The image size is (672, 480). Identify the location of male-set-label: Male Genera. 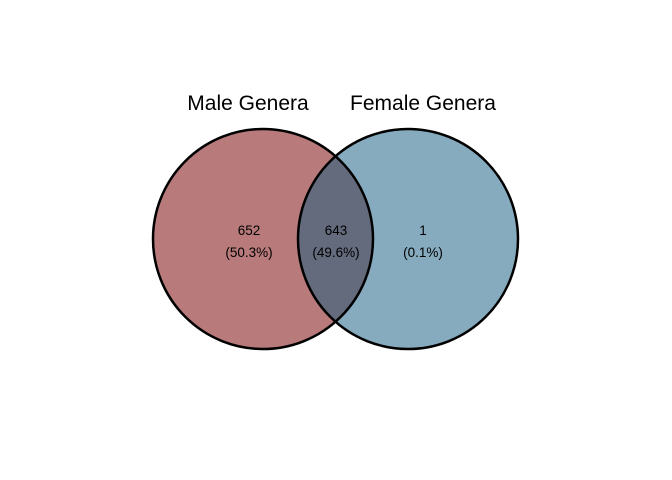
(248, 103).